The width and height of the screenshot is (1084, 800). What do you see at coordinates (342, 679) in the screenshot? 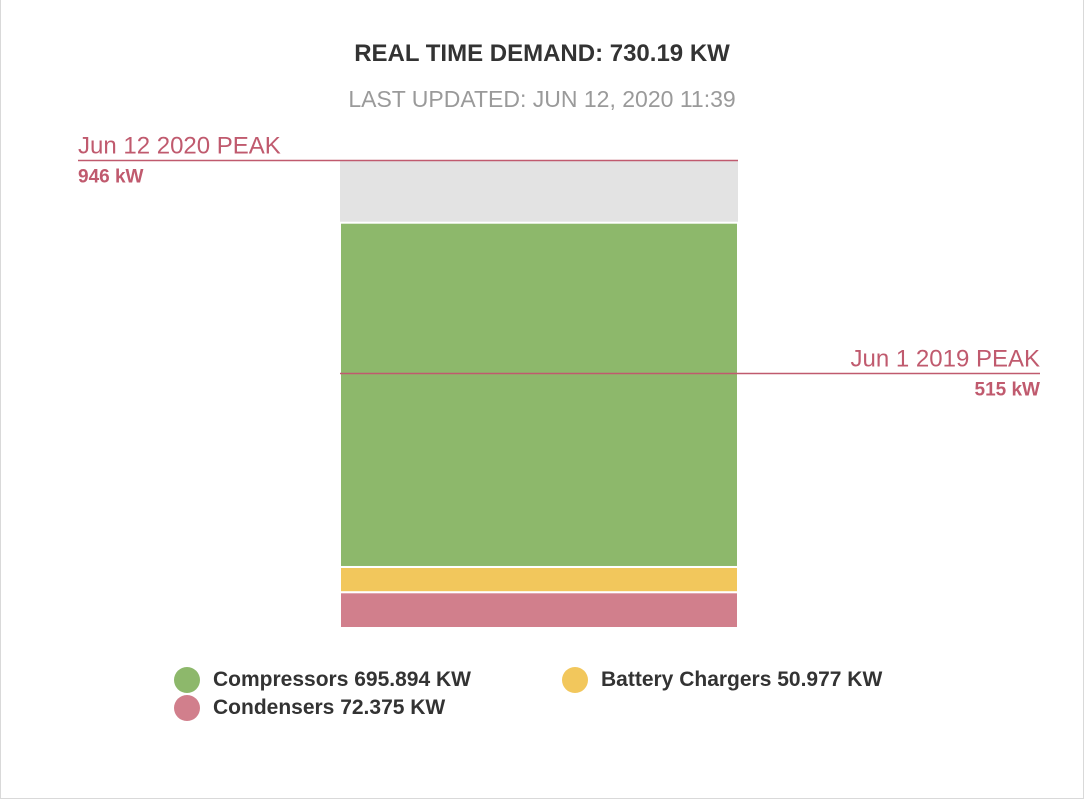
I see `legend-label-compressors: Compressors 695.894 KW` at bounding box center [342, 679].